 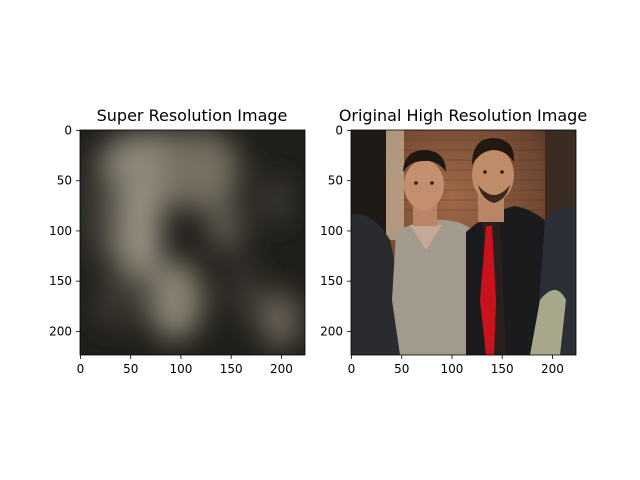 I want to click on right-y-tick-label: 200, so click(x=331, y=331).